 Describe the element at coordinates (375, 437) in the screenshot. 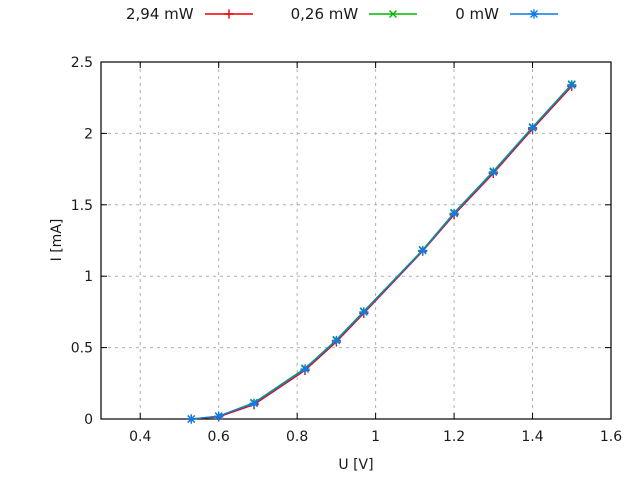

I see `x-tick-label: 1` at that location.